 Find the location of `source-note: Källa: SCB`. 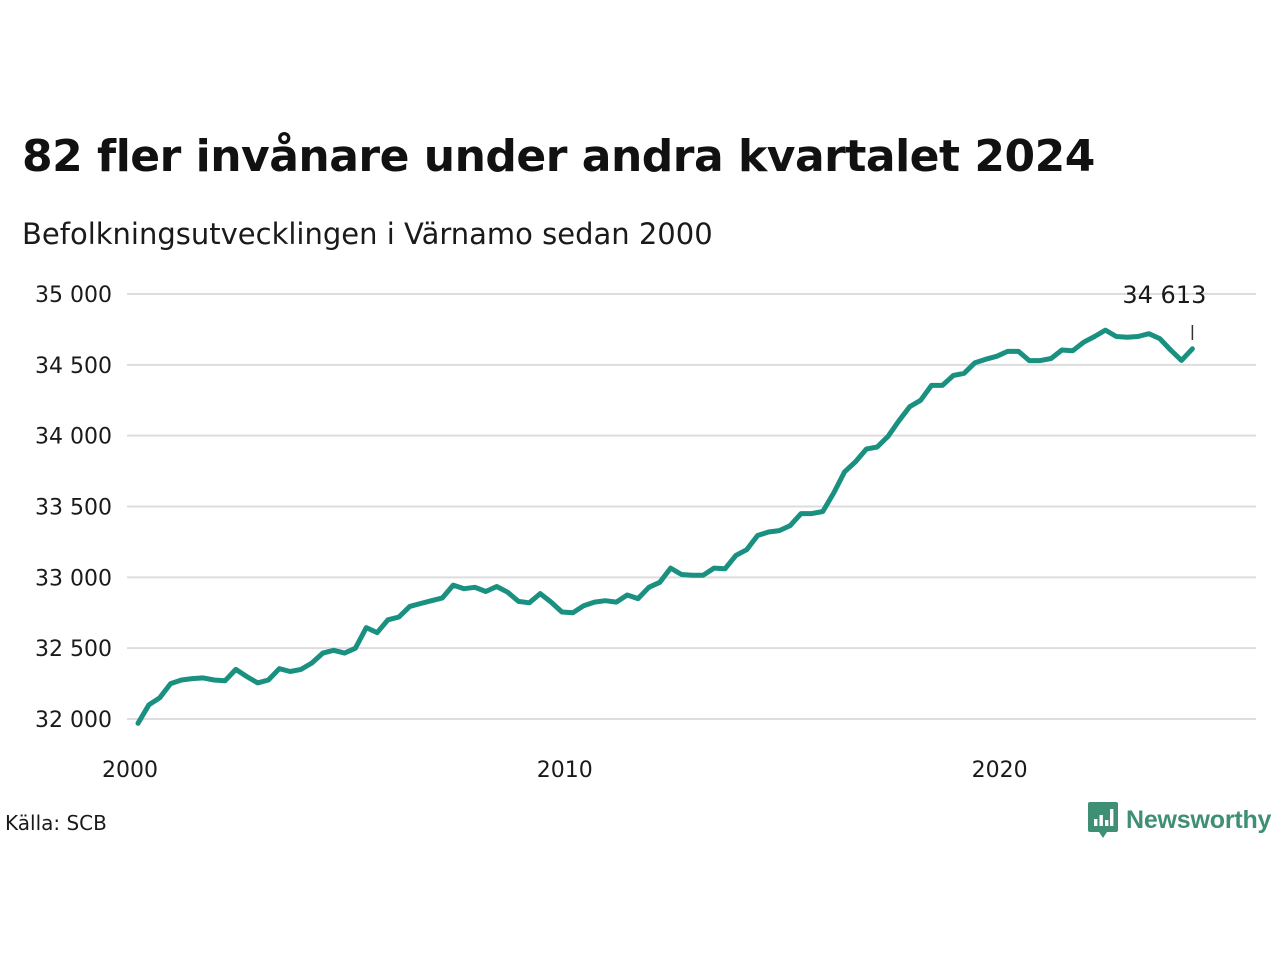

source-note: Källa: SCB is located at coordinates (56, 823).